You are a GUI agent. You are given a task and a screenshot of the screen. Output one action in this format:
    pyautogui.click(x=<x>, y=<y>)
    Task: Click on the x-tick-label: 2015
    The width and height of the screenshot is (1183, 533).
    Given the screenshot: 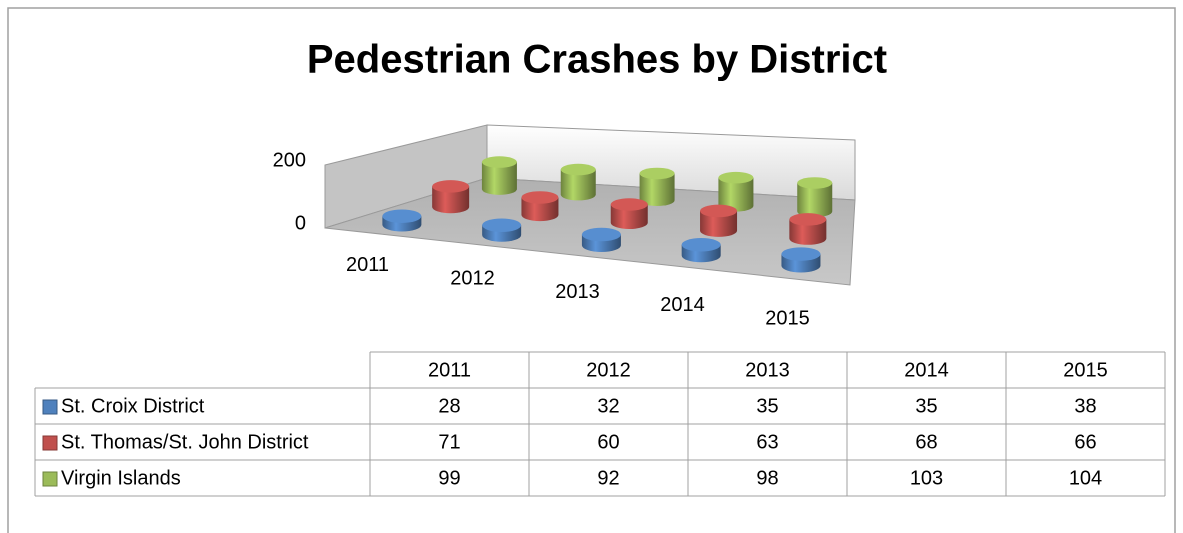 What is the action you would take?
    pyautogui.click(x=787, y=319)
    